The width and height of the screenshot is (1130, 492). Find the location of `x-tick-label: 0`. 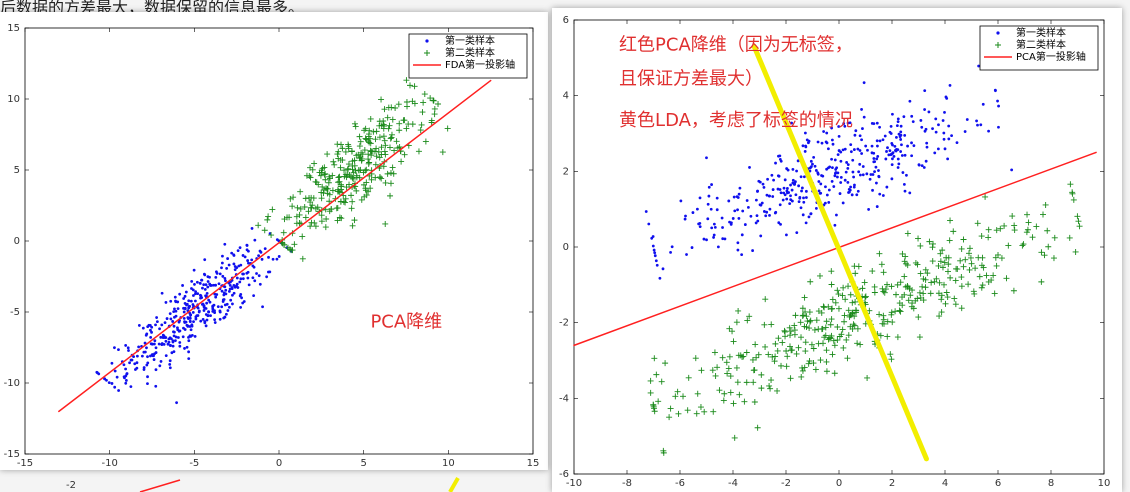

x-tick-label: 0 is located at coordinates (839, 483).